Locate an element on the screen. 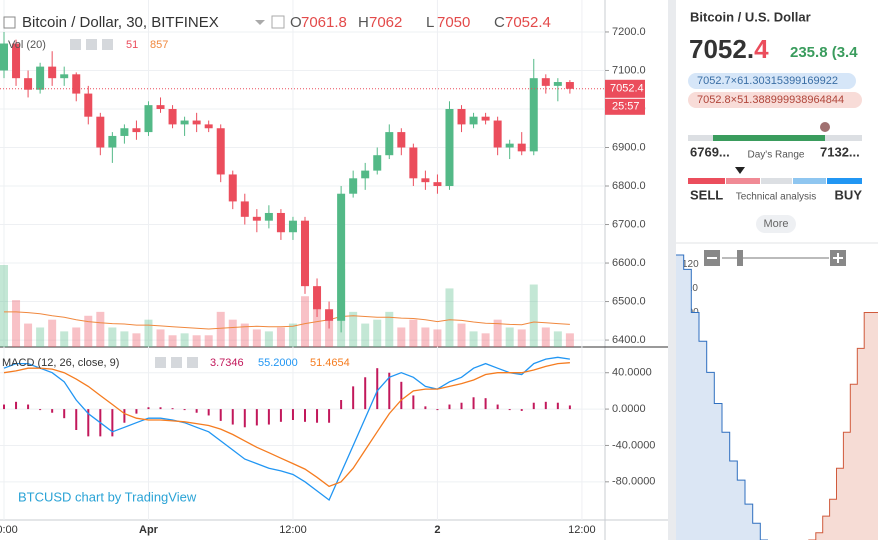 This screenshot has height=540, width=878. settings-icon is located at coordinates (278, 22).